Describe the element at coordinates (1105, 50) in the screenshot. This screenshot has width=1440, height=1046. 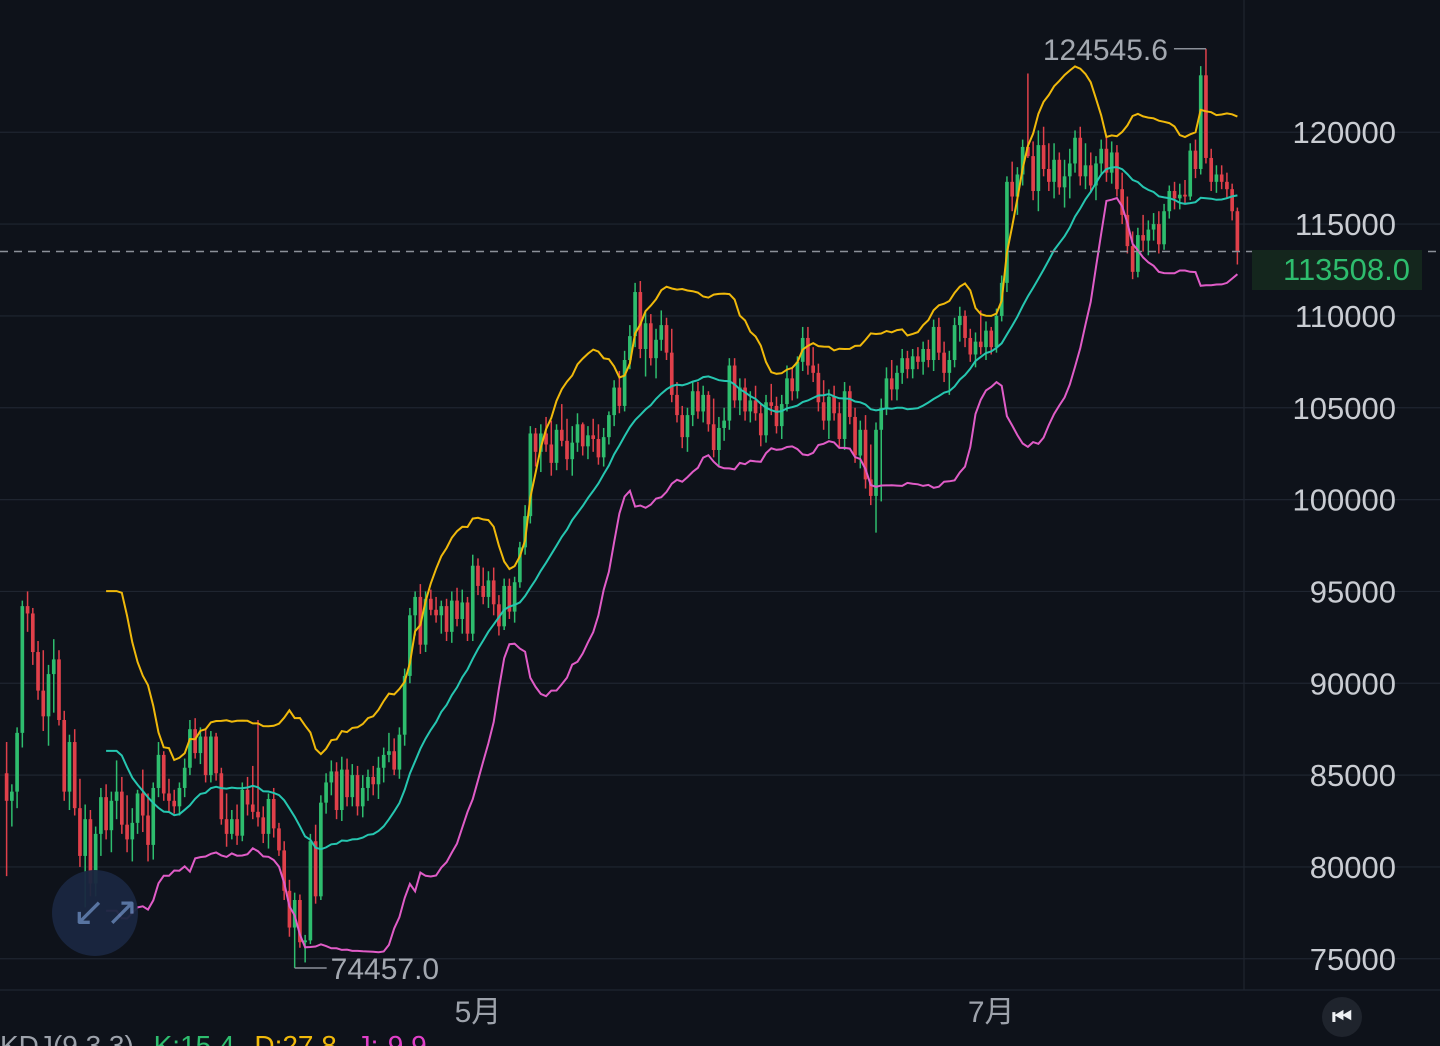
I see `high-price-label: 124545.6` at that location.